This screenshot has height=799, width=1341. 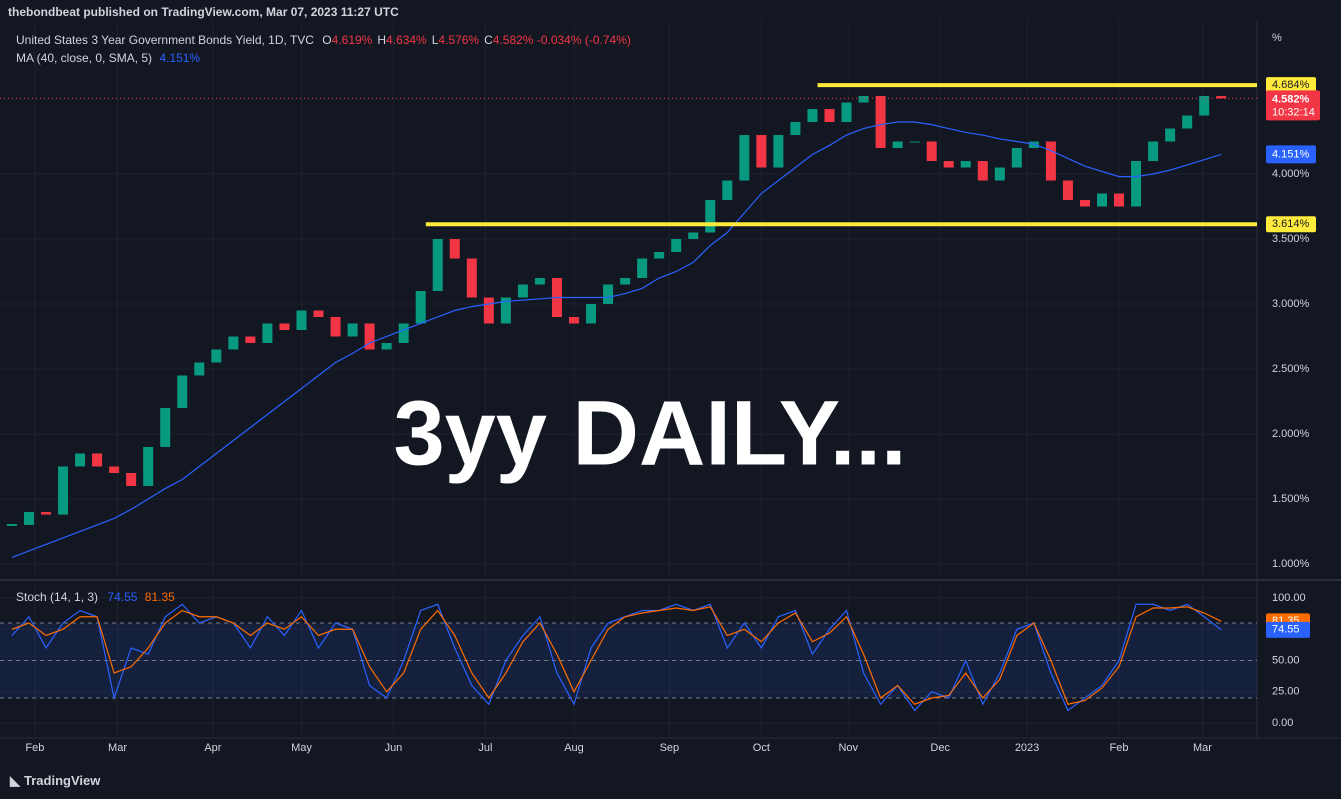 What do you see at coordinates (485, 748) in the screenshot?
I see `x-tick-label: Jul` at bounding box center [485, 748].